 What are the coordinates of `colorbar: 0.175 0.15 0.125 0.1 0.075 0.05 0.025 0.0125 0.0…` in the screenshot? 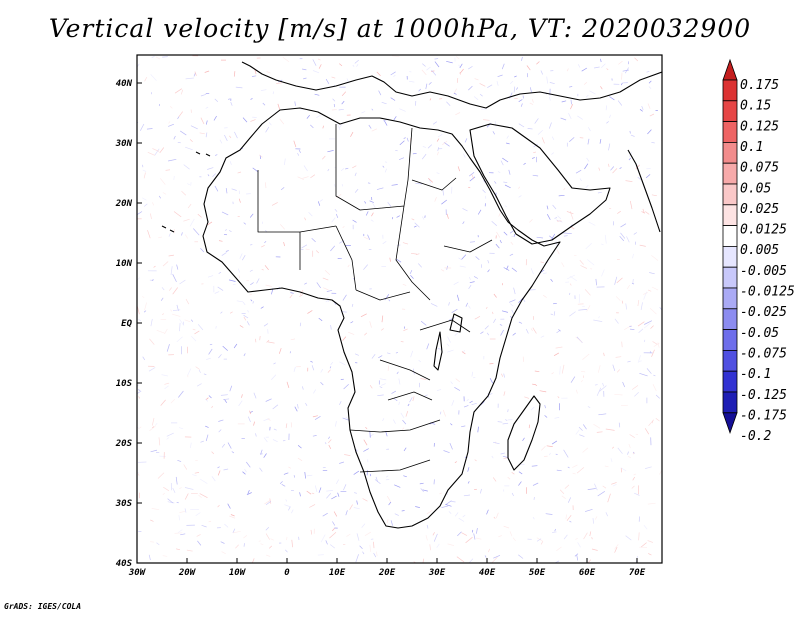 It's located at (758, 251).